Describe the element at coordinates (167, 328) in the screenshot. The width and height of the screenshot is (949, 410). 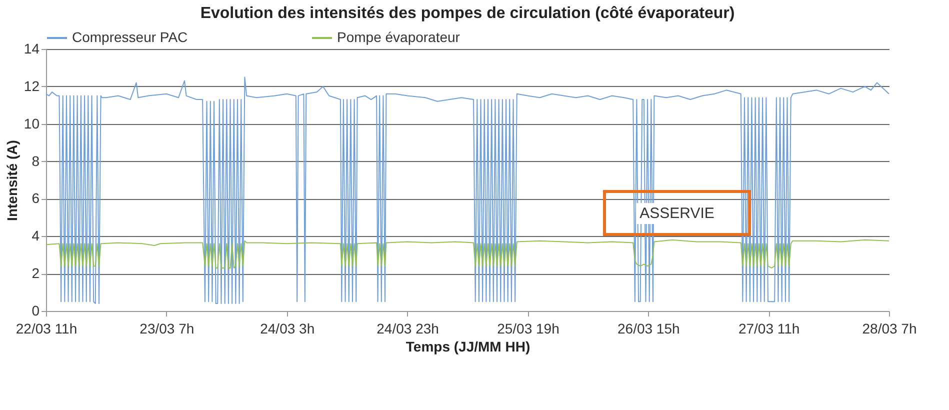
I see `x-tick-label: 23/03 7h` at that location.